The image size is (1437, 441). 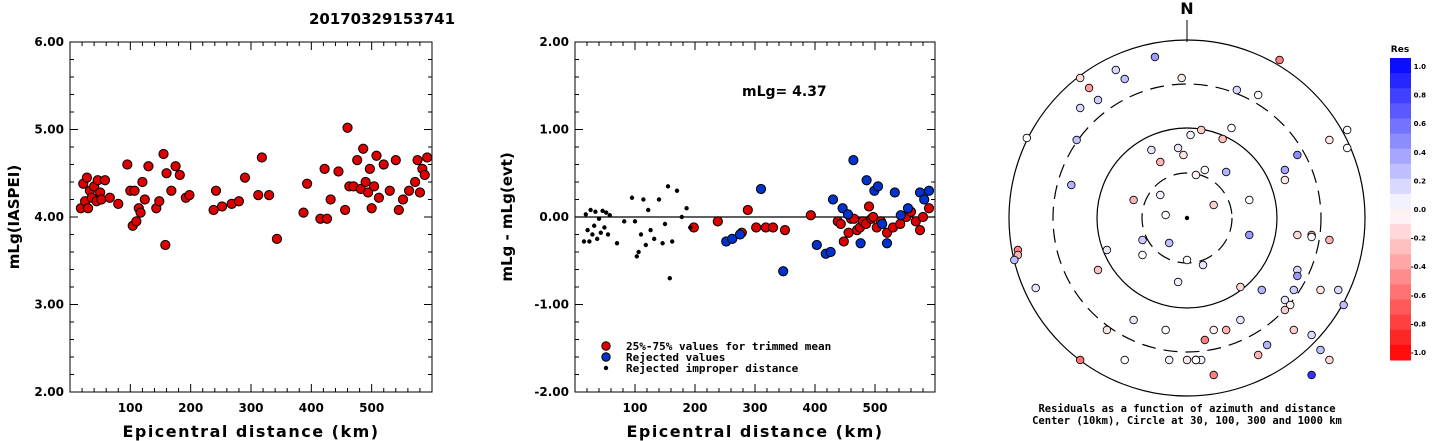 What do you see at coordinates (254, 186) in the screenshot?
I see `data-points` at bounding box center [254, 186].